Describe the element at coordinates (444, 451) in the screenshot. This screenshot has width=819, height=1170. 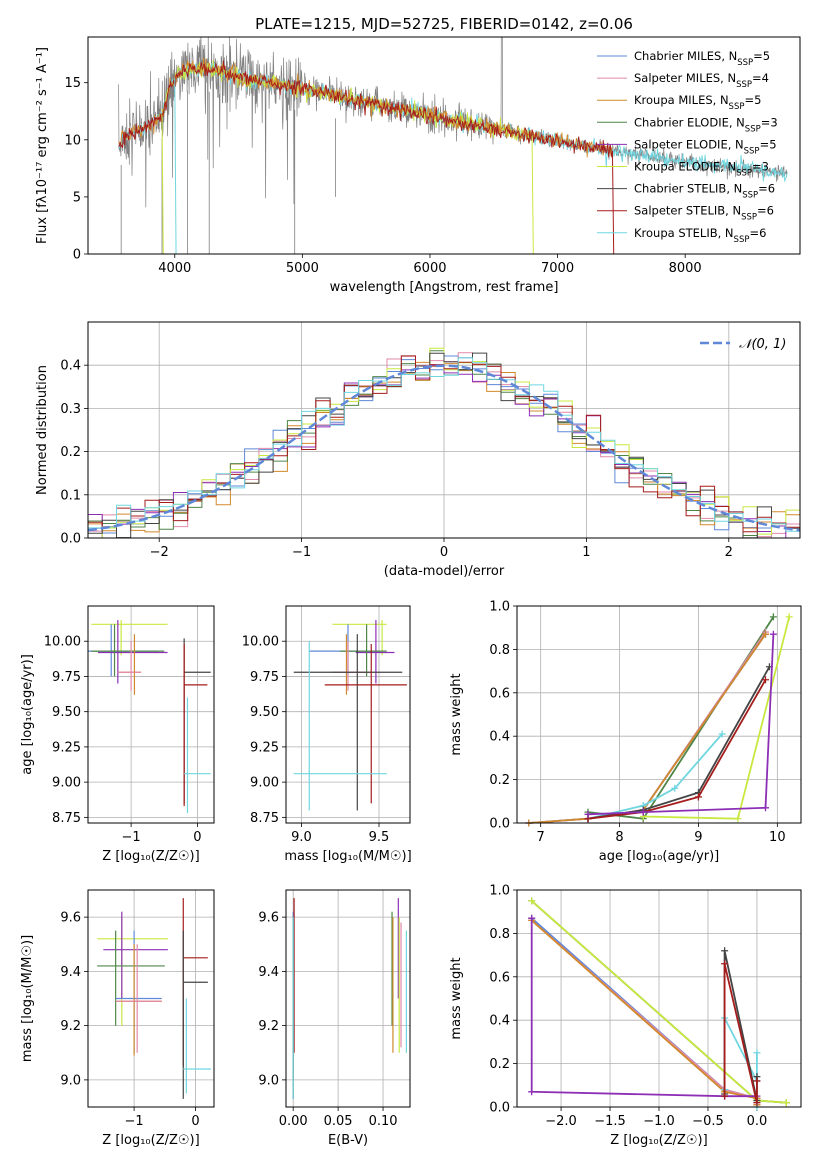
I see `histogram-salpeter-elodie` at that location.